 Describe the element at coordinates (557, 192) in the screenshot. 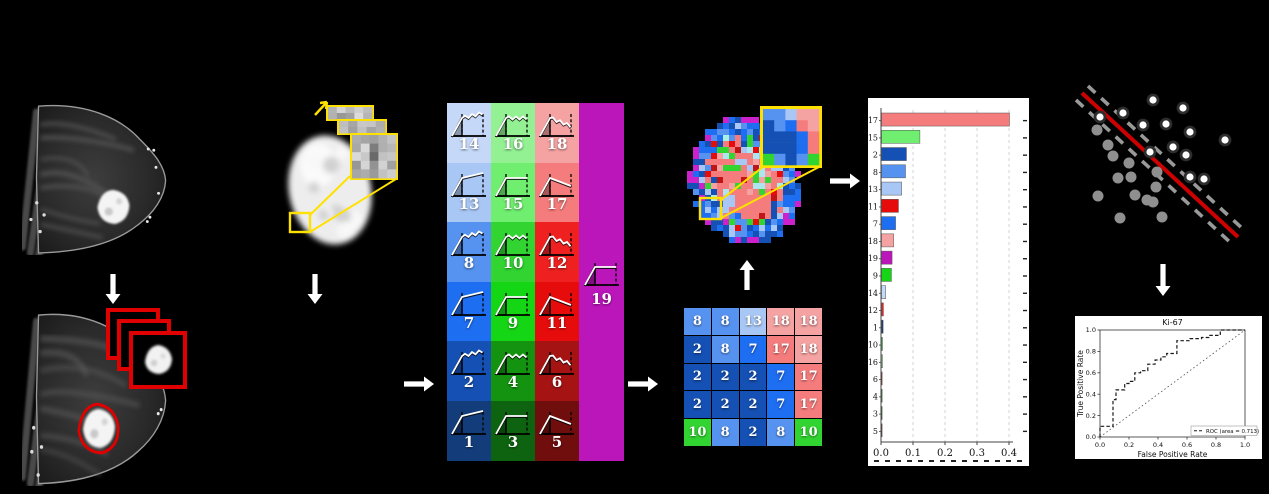

I see `pattern-legend-cell-17: 17` at that location.